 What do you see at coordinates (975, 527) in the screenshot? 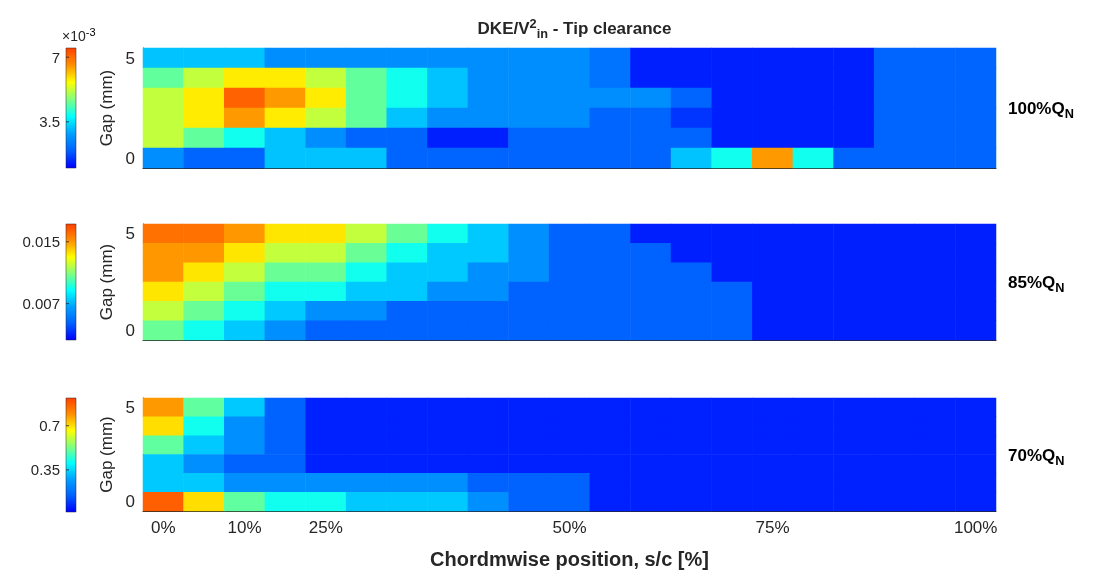
I see `x-tick-label: 100%` at bounding box center [975, 527].